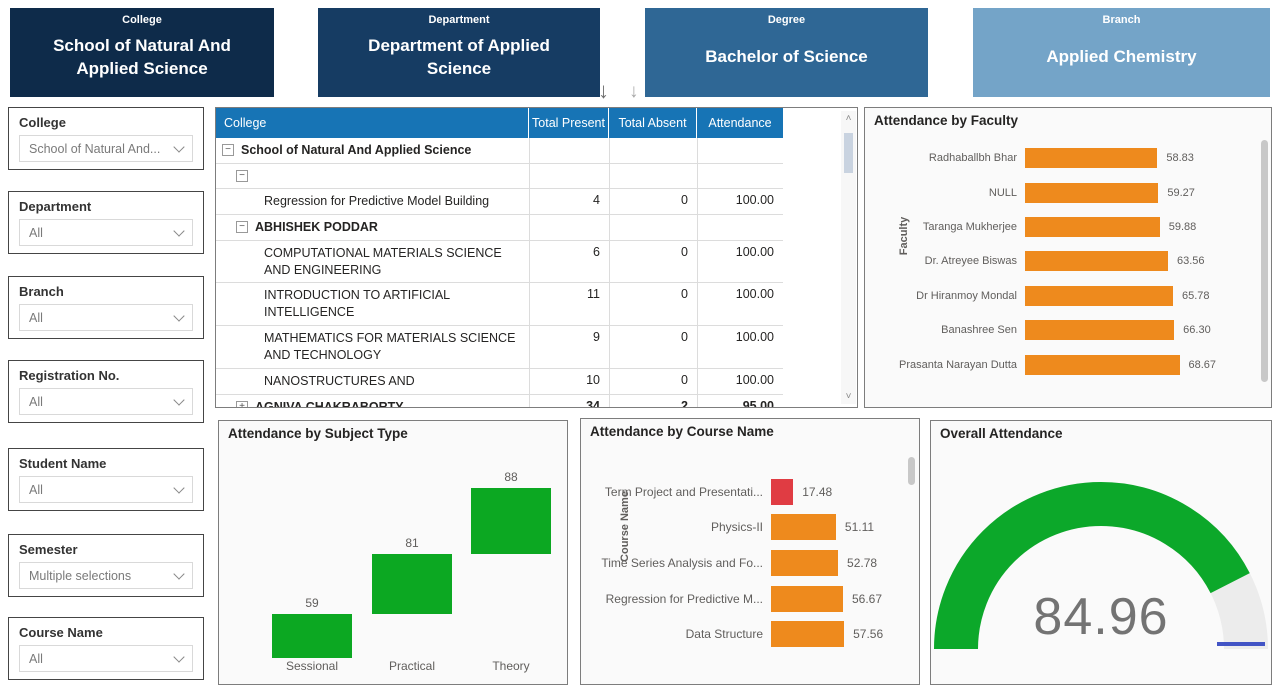 This screenshot has height=692, width=1280. What do you see at coordinates (1121, 57) in the screenshot?
I see `kpi-card-value: Applied Chemistry` at bounding box center [1121, 57].